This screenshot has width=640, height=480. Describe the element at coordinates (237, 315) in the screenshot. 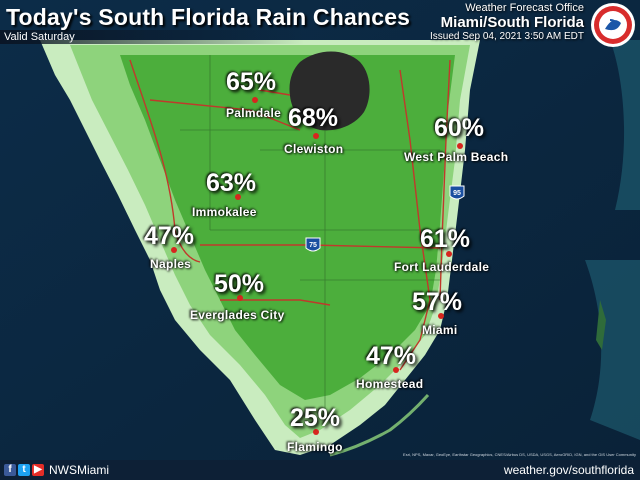

I see `city-everglades-city: Everglades City` at that location.